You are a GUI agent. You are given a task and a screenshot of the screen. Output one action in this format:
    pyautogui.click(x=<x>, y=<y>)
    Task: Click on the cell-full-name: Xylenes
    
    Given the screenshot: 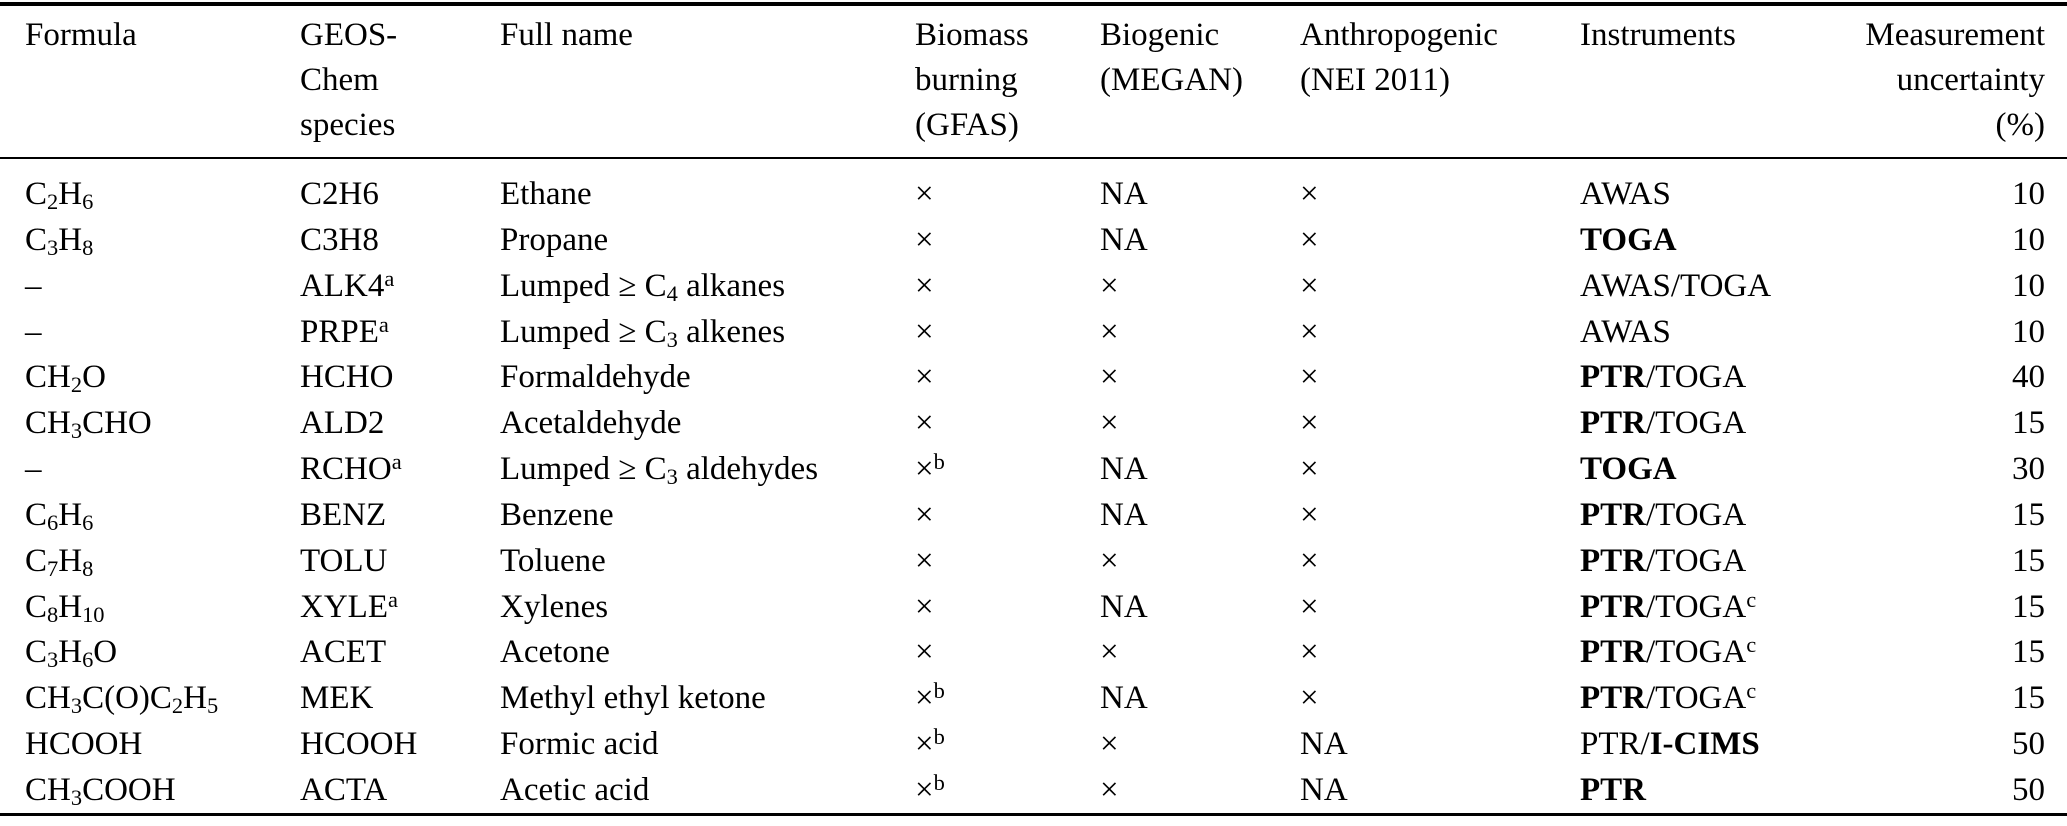 What is the action you would take?
    pyautogui.click(x=554, y=606)
    